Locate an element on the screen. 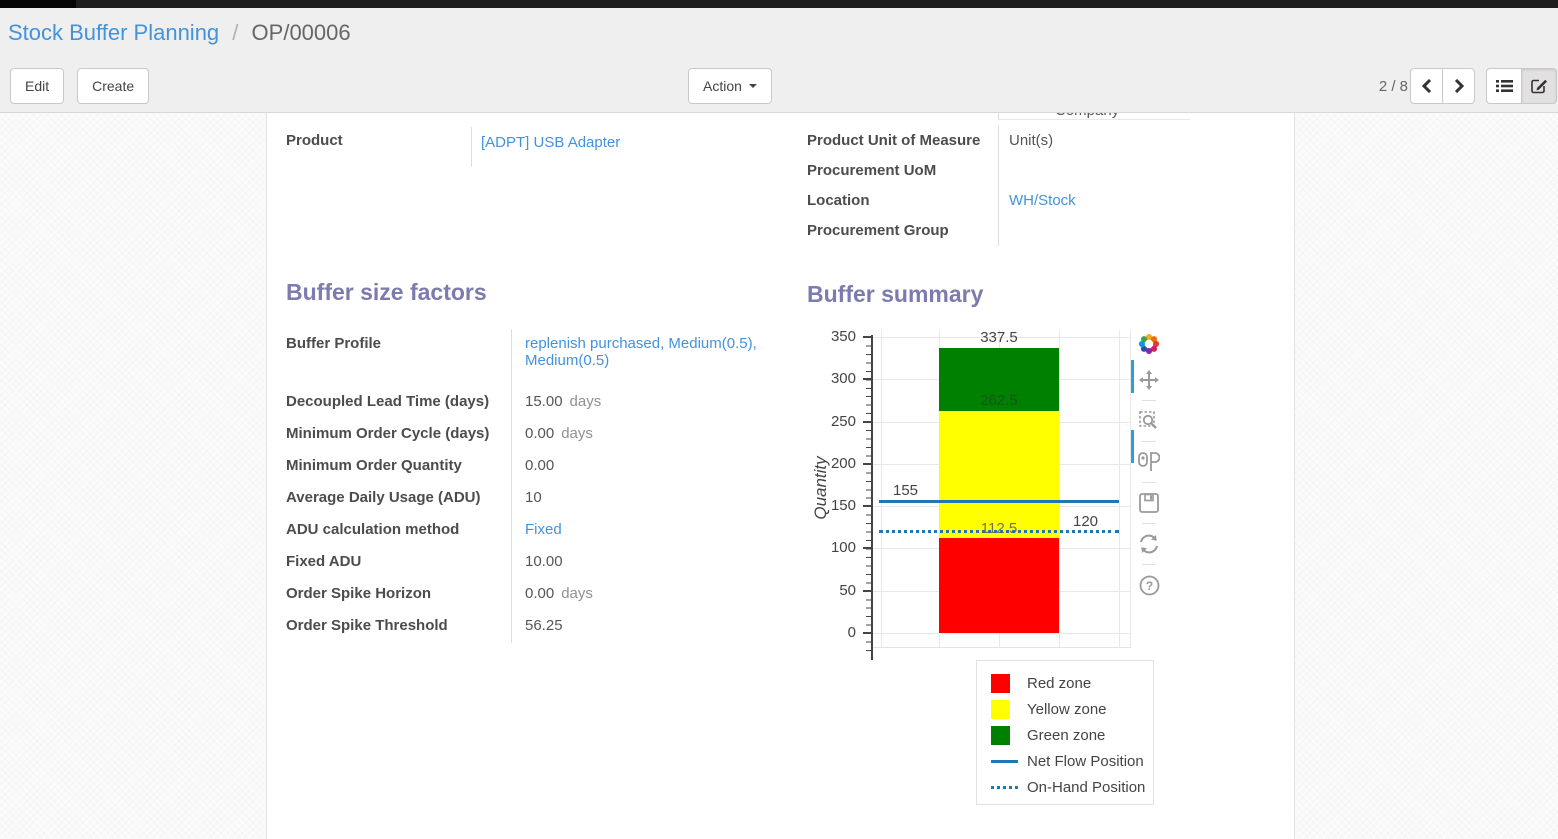 This screenshot has height=839, width=1558. field-row-moc: Minimum Order Cycle (days) 0.00 days is located at coordinates (536, 435).